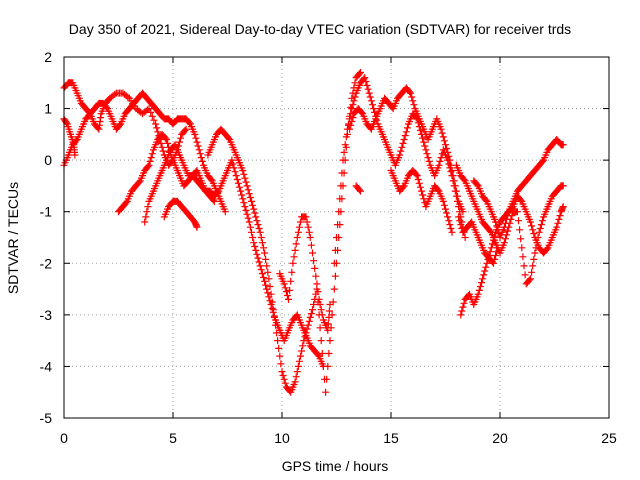  I want to click on y-tick-label: -4, so click(46, 366).